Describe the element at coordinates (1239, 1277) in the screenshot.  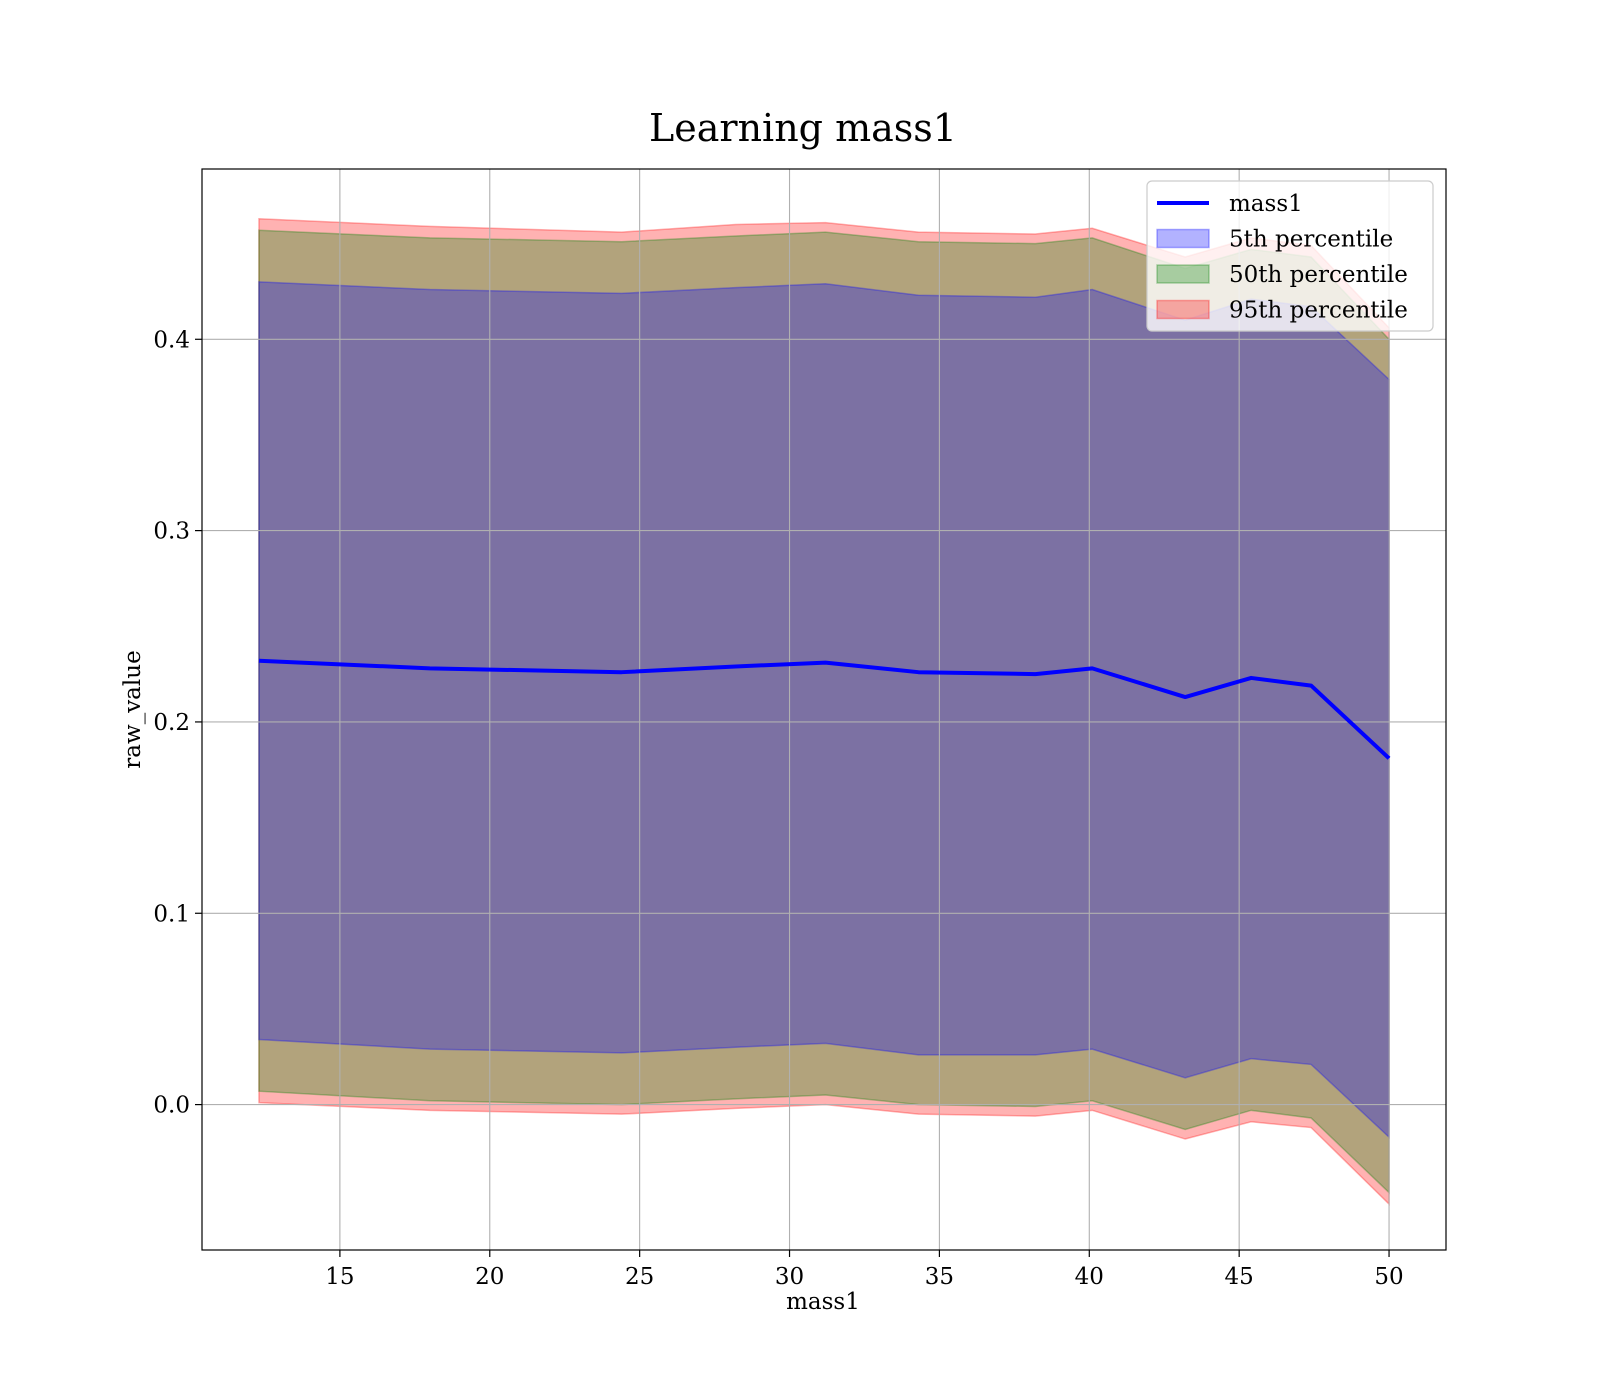
I see `x-tick-label: 45` at that location.